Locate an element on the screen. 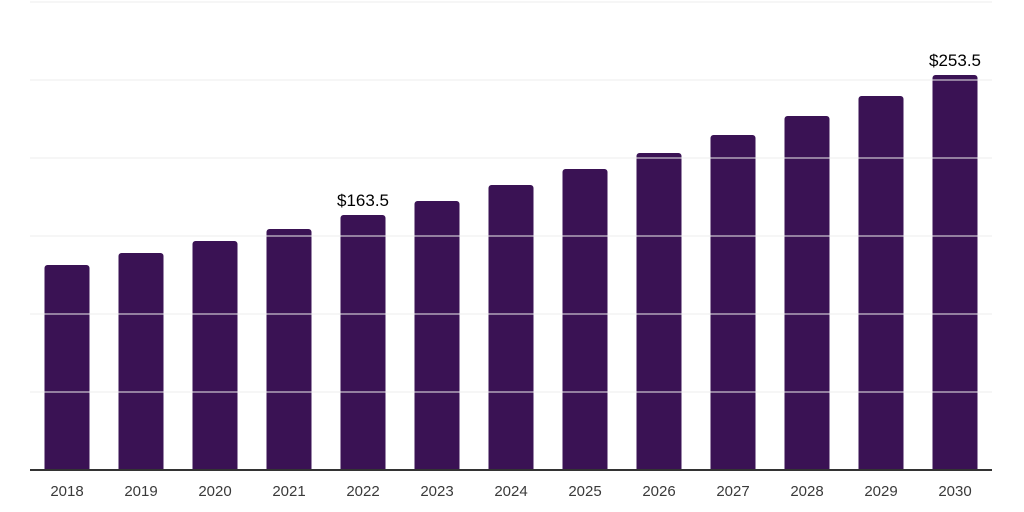  bar-slot-2023 is located at coordinates (437, 236).